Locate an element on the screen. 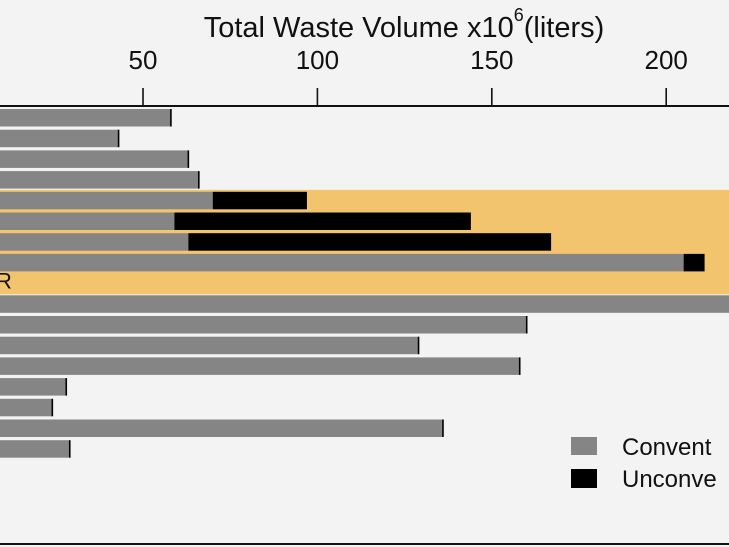  legend-swatch-unconventional is located at coordinates (584, 478).